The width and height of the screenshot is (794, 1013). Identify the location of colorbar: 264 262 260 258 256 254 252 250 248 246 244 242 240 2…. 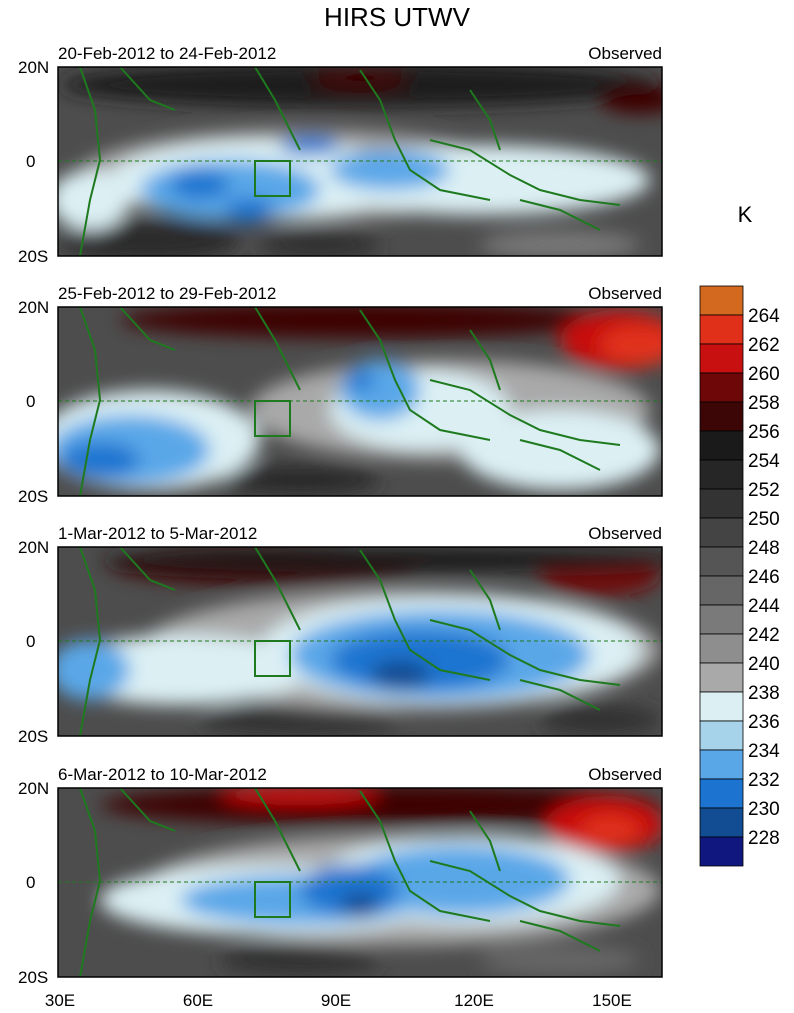
(739, 576).